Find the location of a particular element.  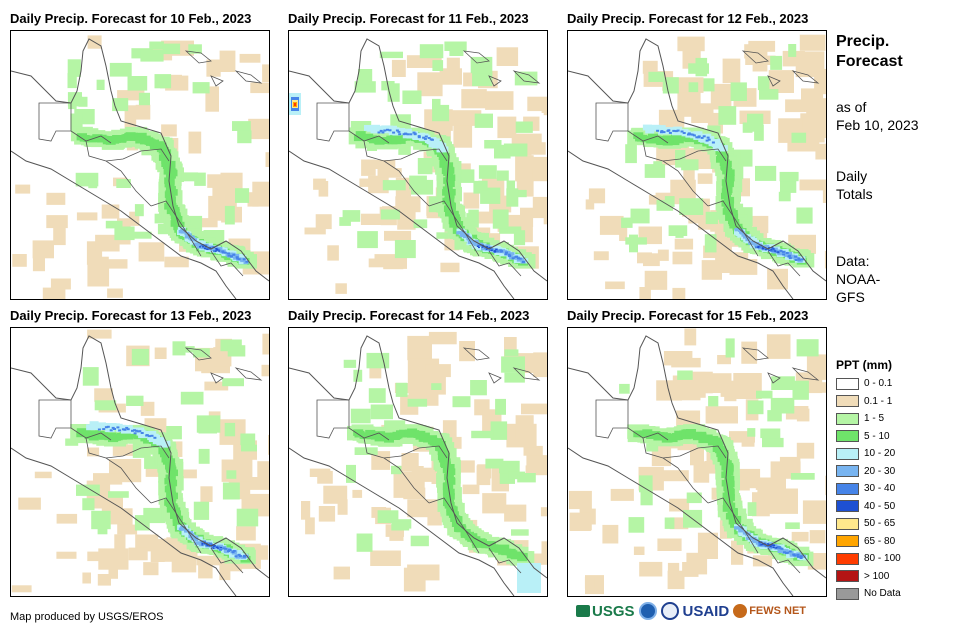

fewsnet-logo: FEWS NET is located at coordinates (769, 611).